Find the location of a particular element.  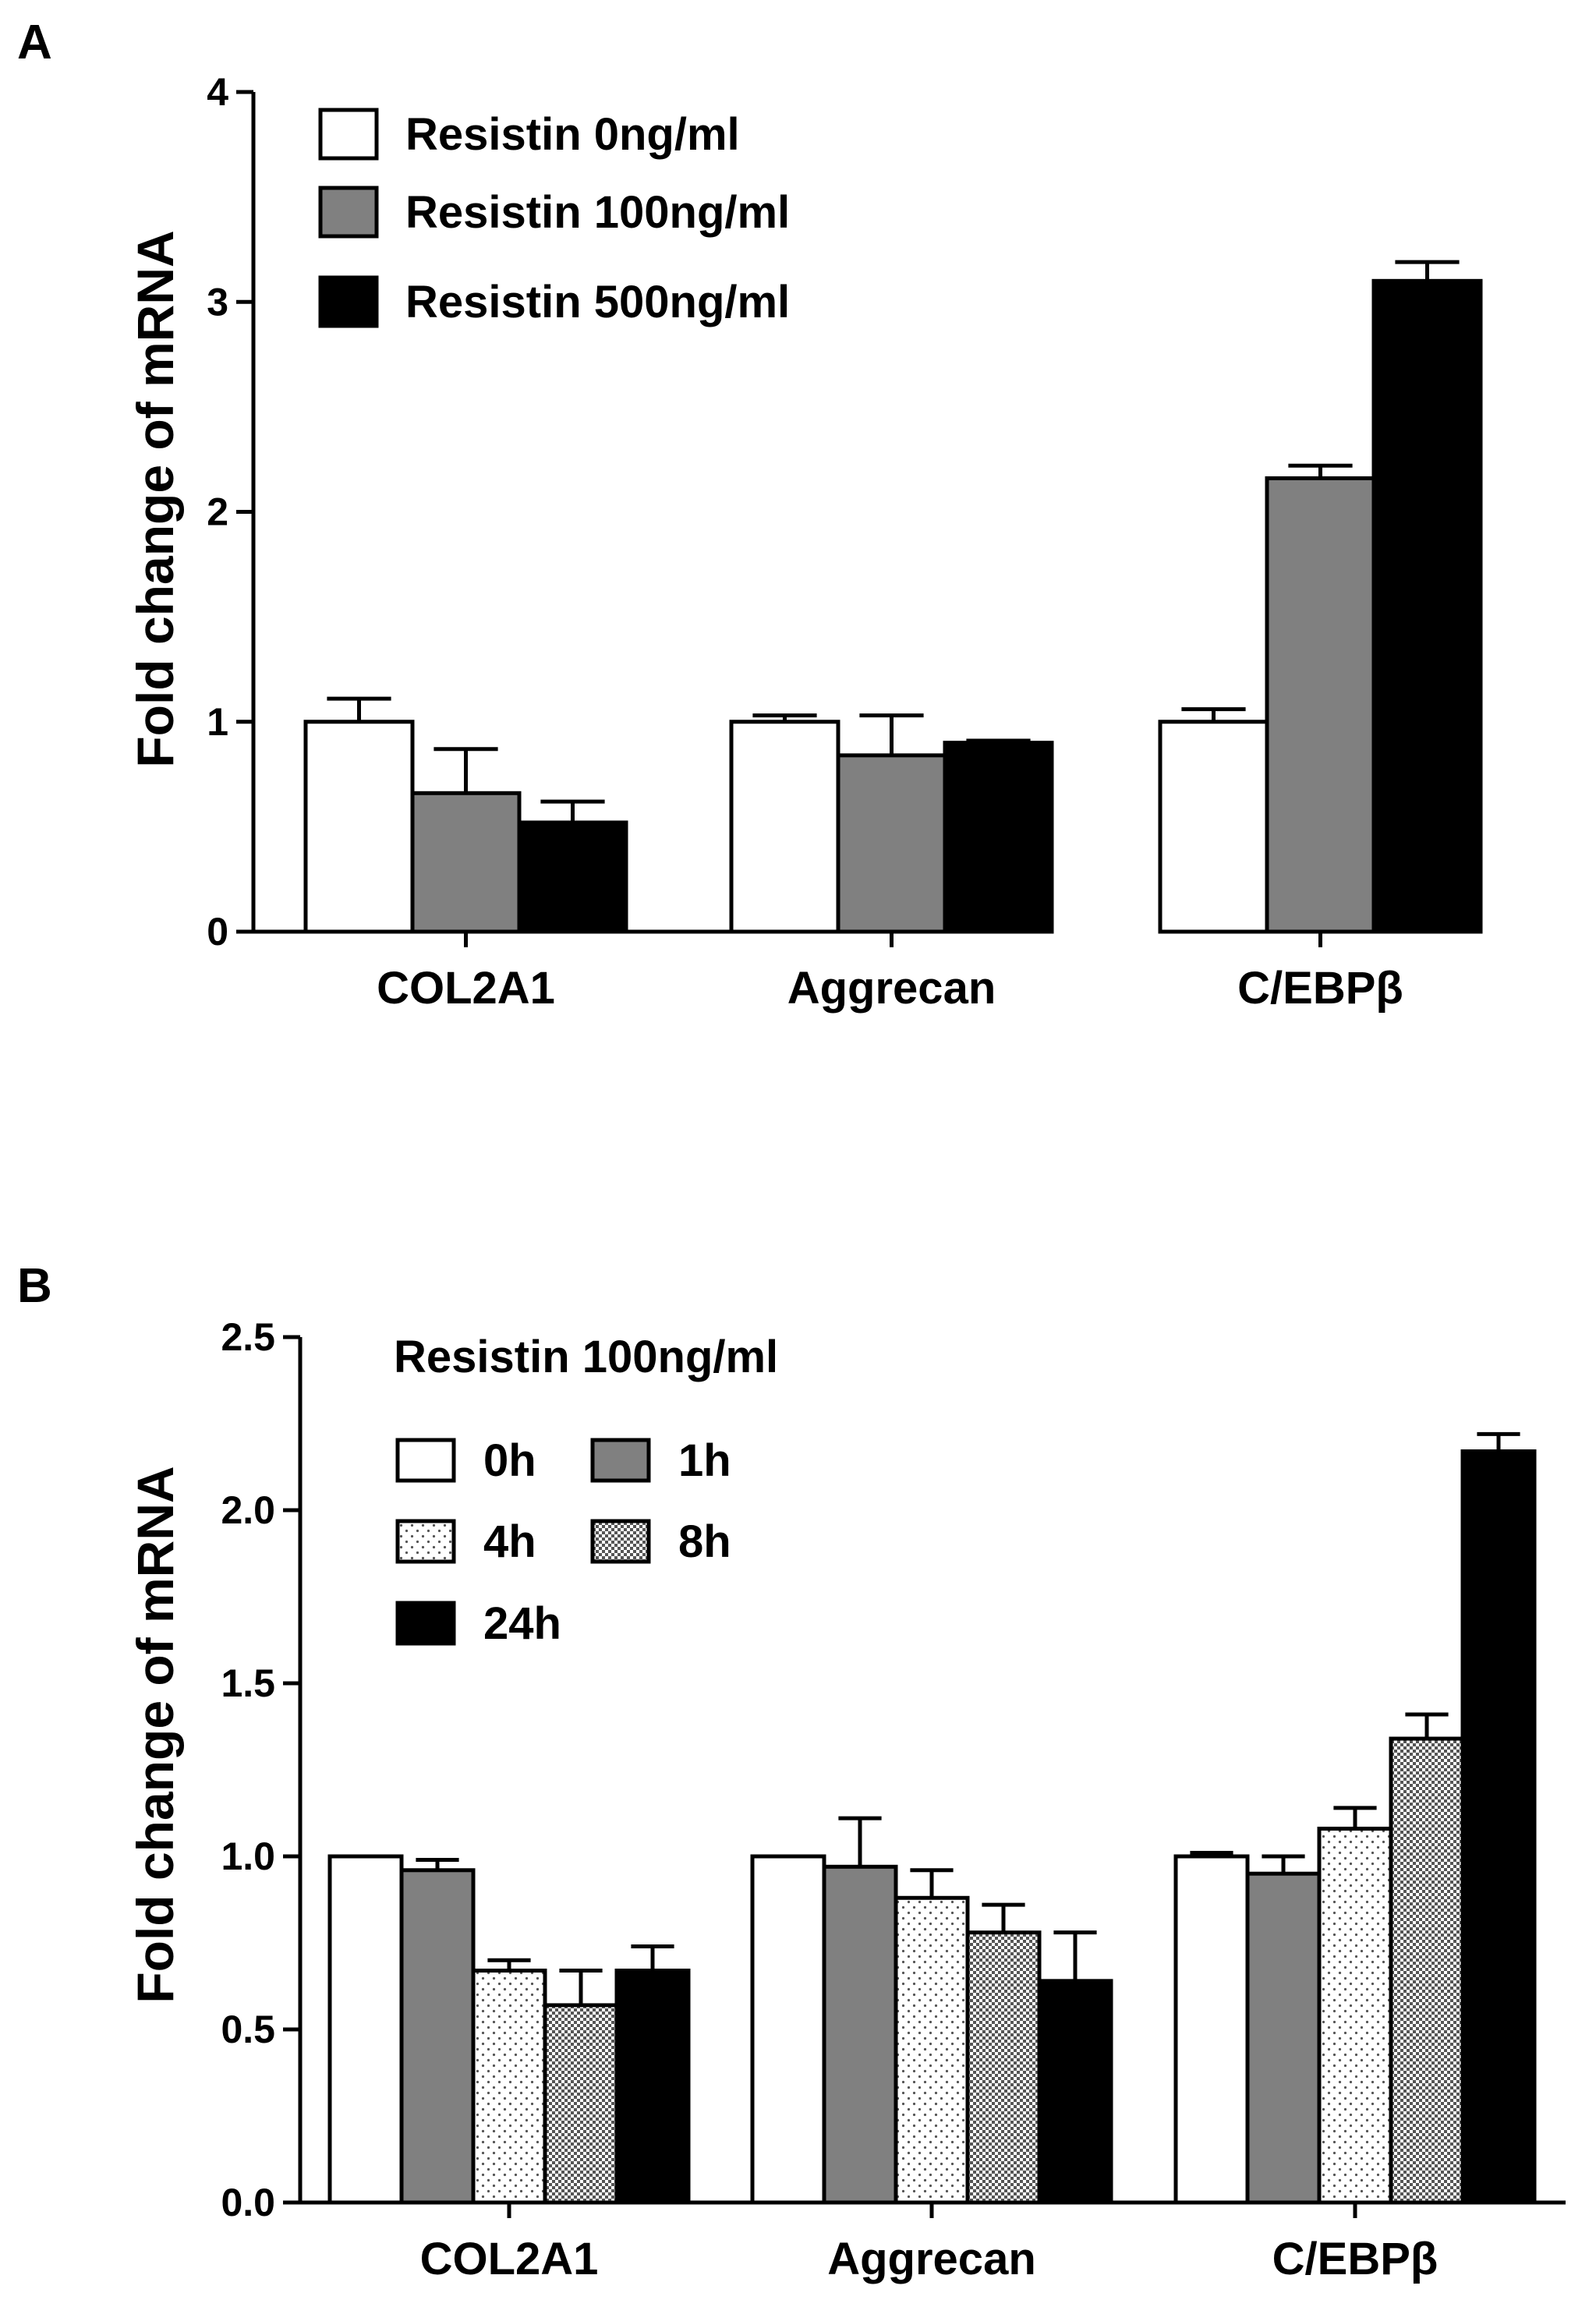

panel-a-category-label: Aggrecan is located at coordinates (891, 989).